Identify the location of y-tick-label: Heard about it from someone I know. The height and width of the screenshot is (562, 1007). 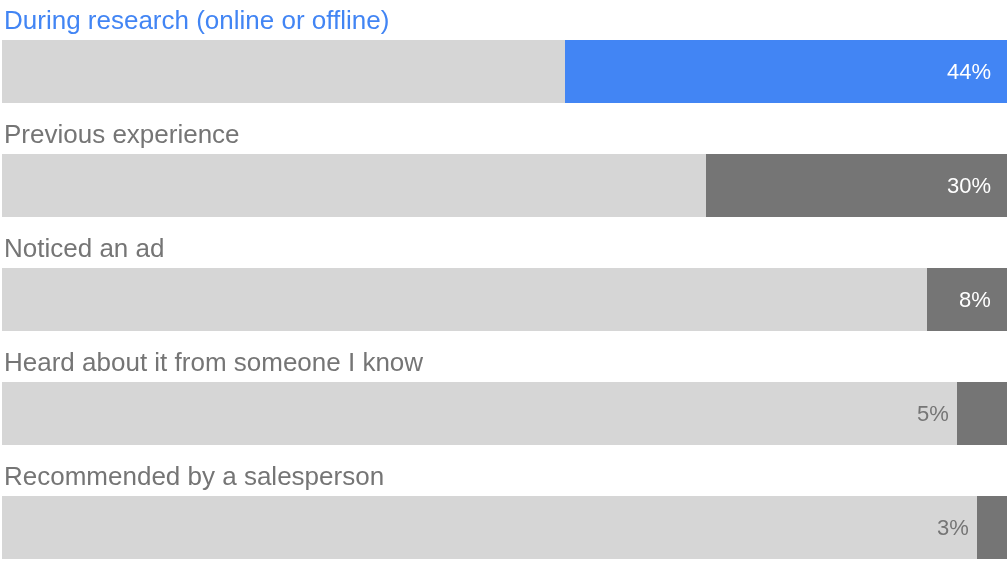
(214, 362).